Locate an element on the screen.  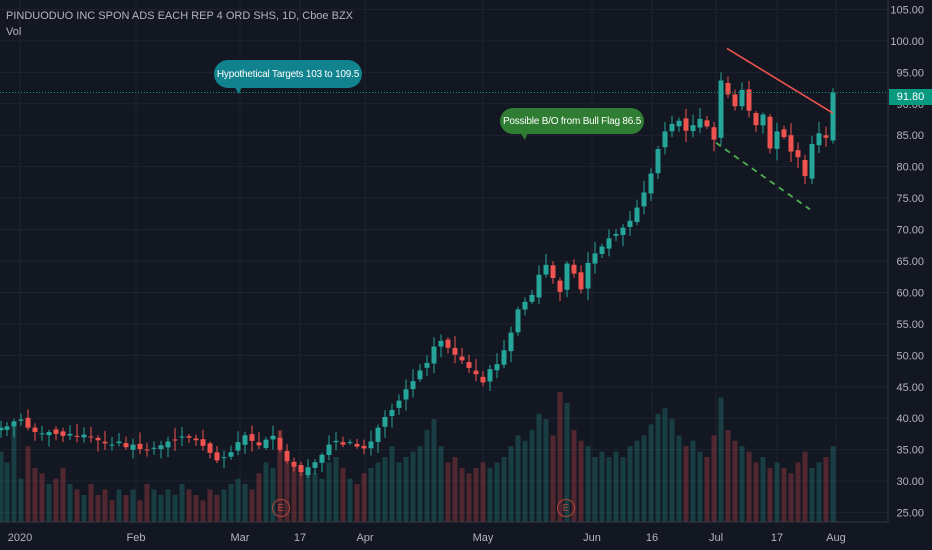
targets-callout: Hypothetical Targets 103 to 109.5 is located at coordinates (288, 77).